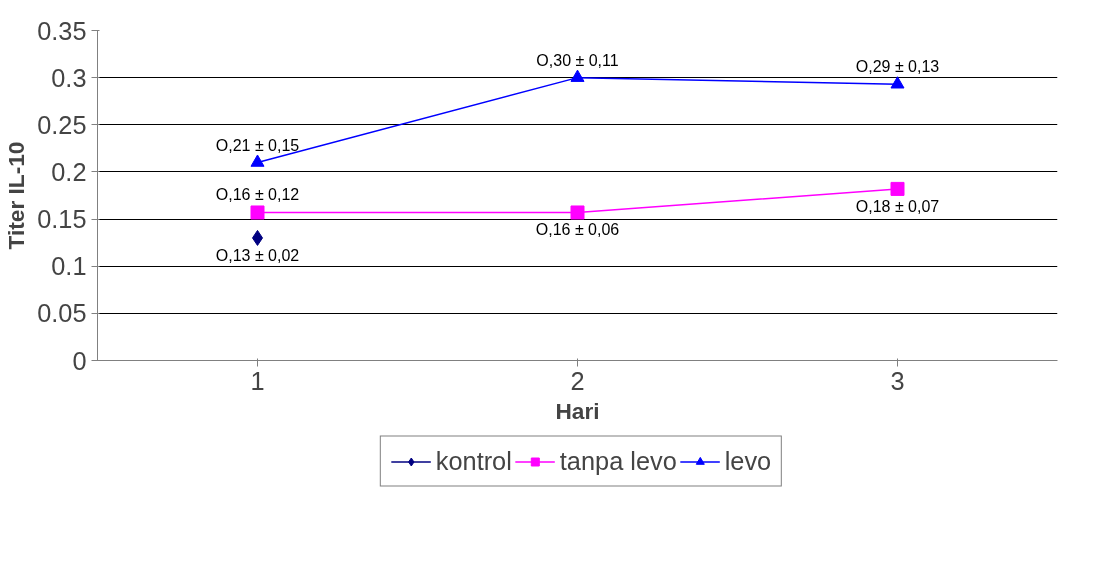 This screenshot has width=1117, height=587. I want to click on x-tick-label: 2, so click(577, 380).